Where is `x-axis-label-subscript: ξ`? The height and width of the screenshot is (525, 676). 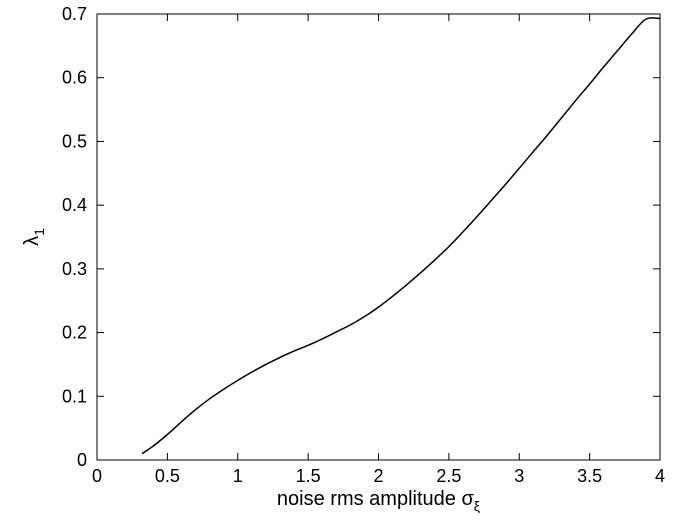 x-axis-label-subscript: ξ is located at coordinates (477, 506).